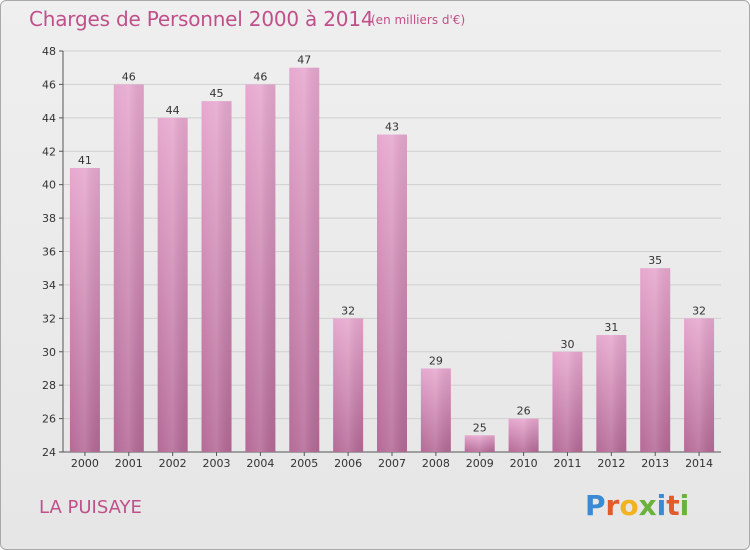 This screenshot has width=750, height=550. What do you see at coordinates (392, 127) in the screenshot?
I see `data-label: 43` at bounding box center [392, 127].